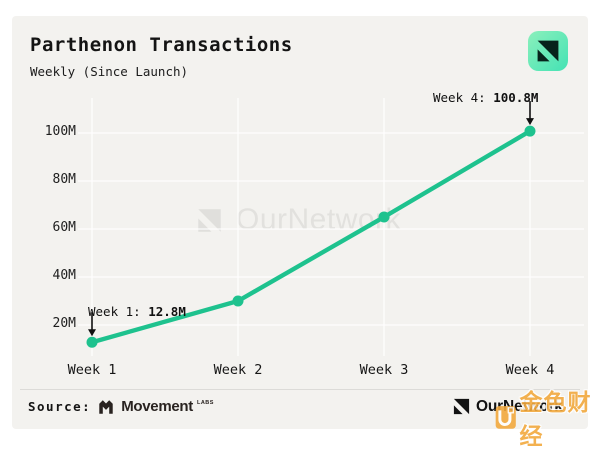 The image size is (600, 451). I want to click on jinse-icon, so click(505, 417).